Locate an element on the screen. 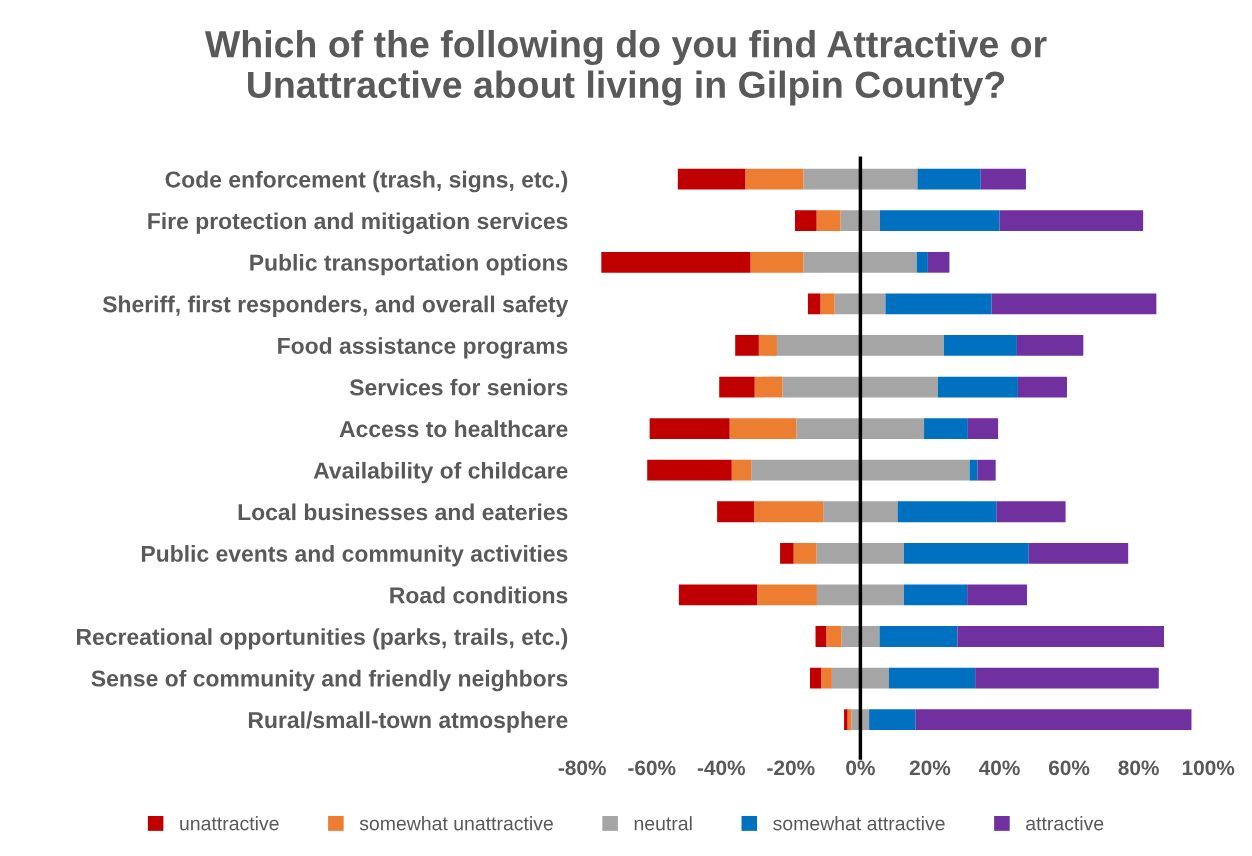 The width and height of the screenshot is (1252, 856). x-tick-label: -40% is located at coordinates (721, 768).